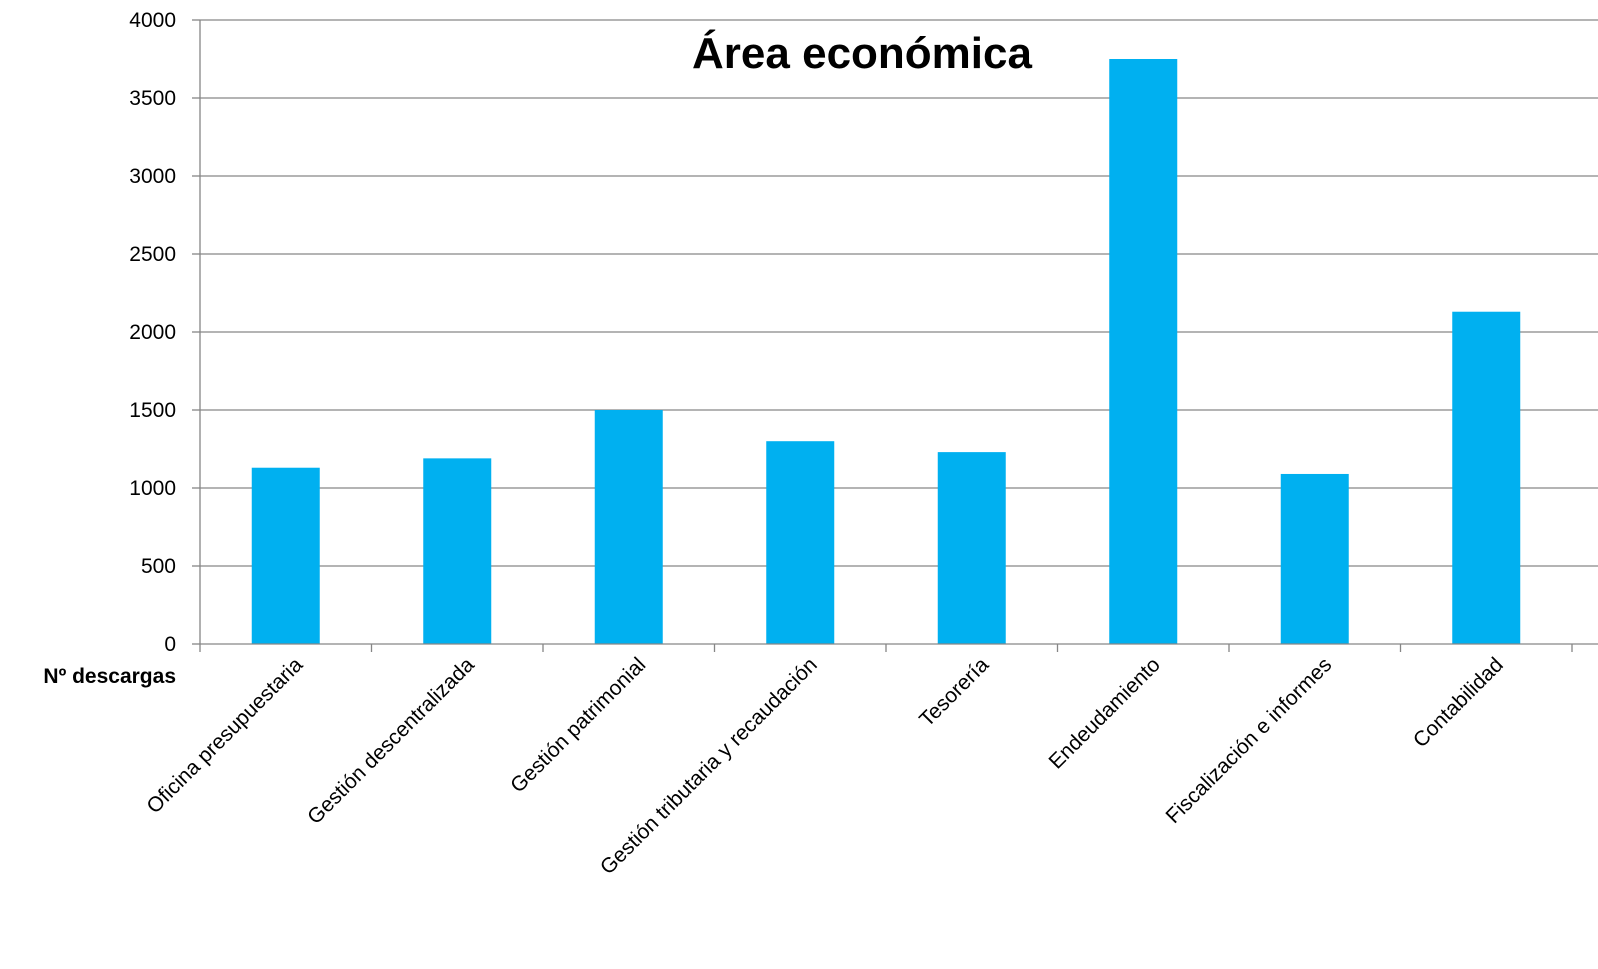 The image size is (1598, 969). Describe the element at coordinates (152, 254) in the screenshot. I see `y-tick-label: 2500` at that location.